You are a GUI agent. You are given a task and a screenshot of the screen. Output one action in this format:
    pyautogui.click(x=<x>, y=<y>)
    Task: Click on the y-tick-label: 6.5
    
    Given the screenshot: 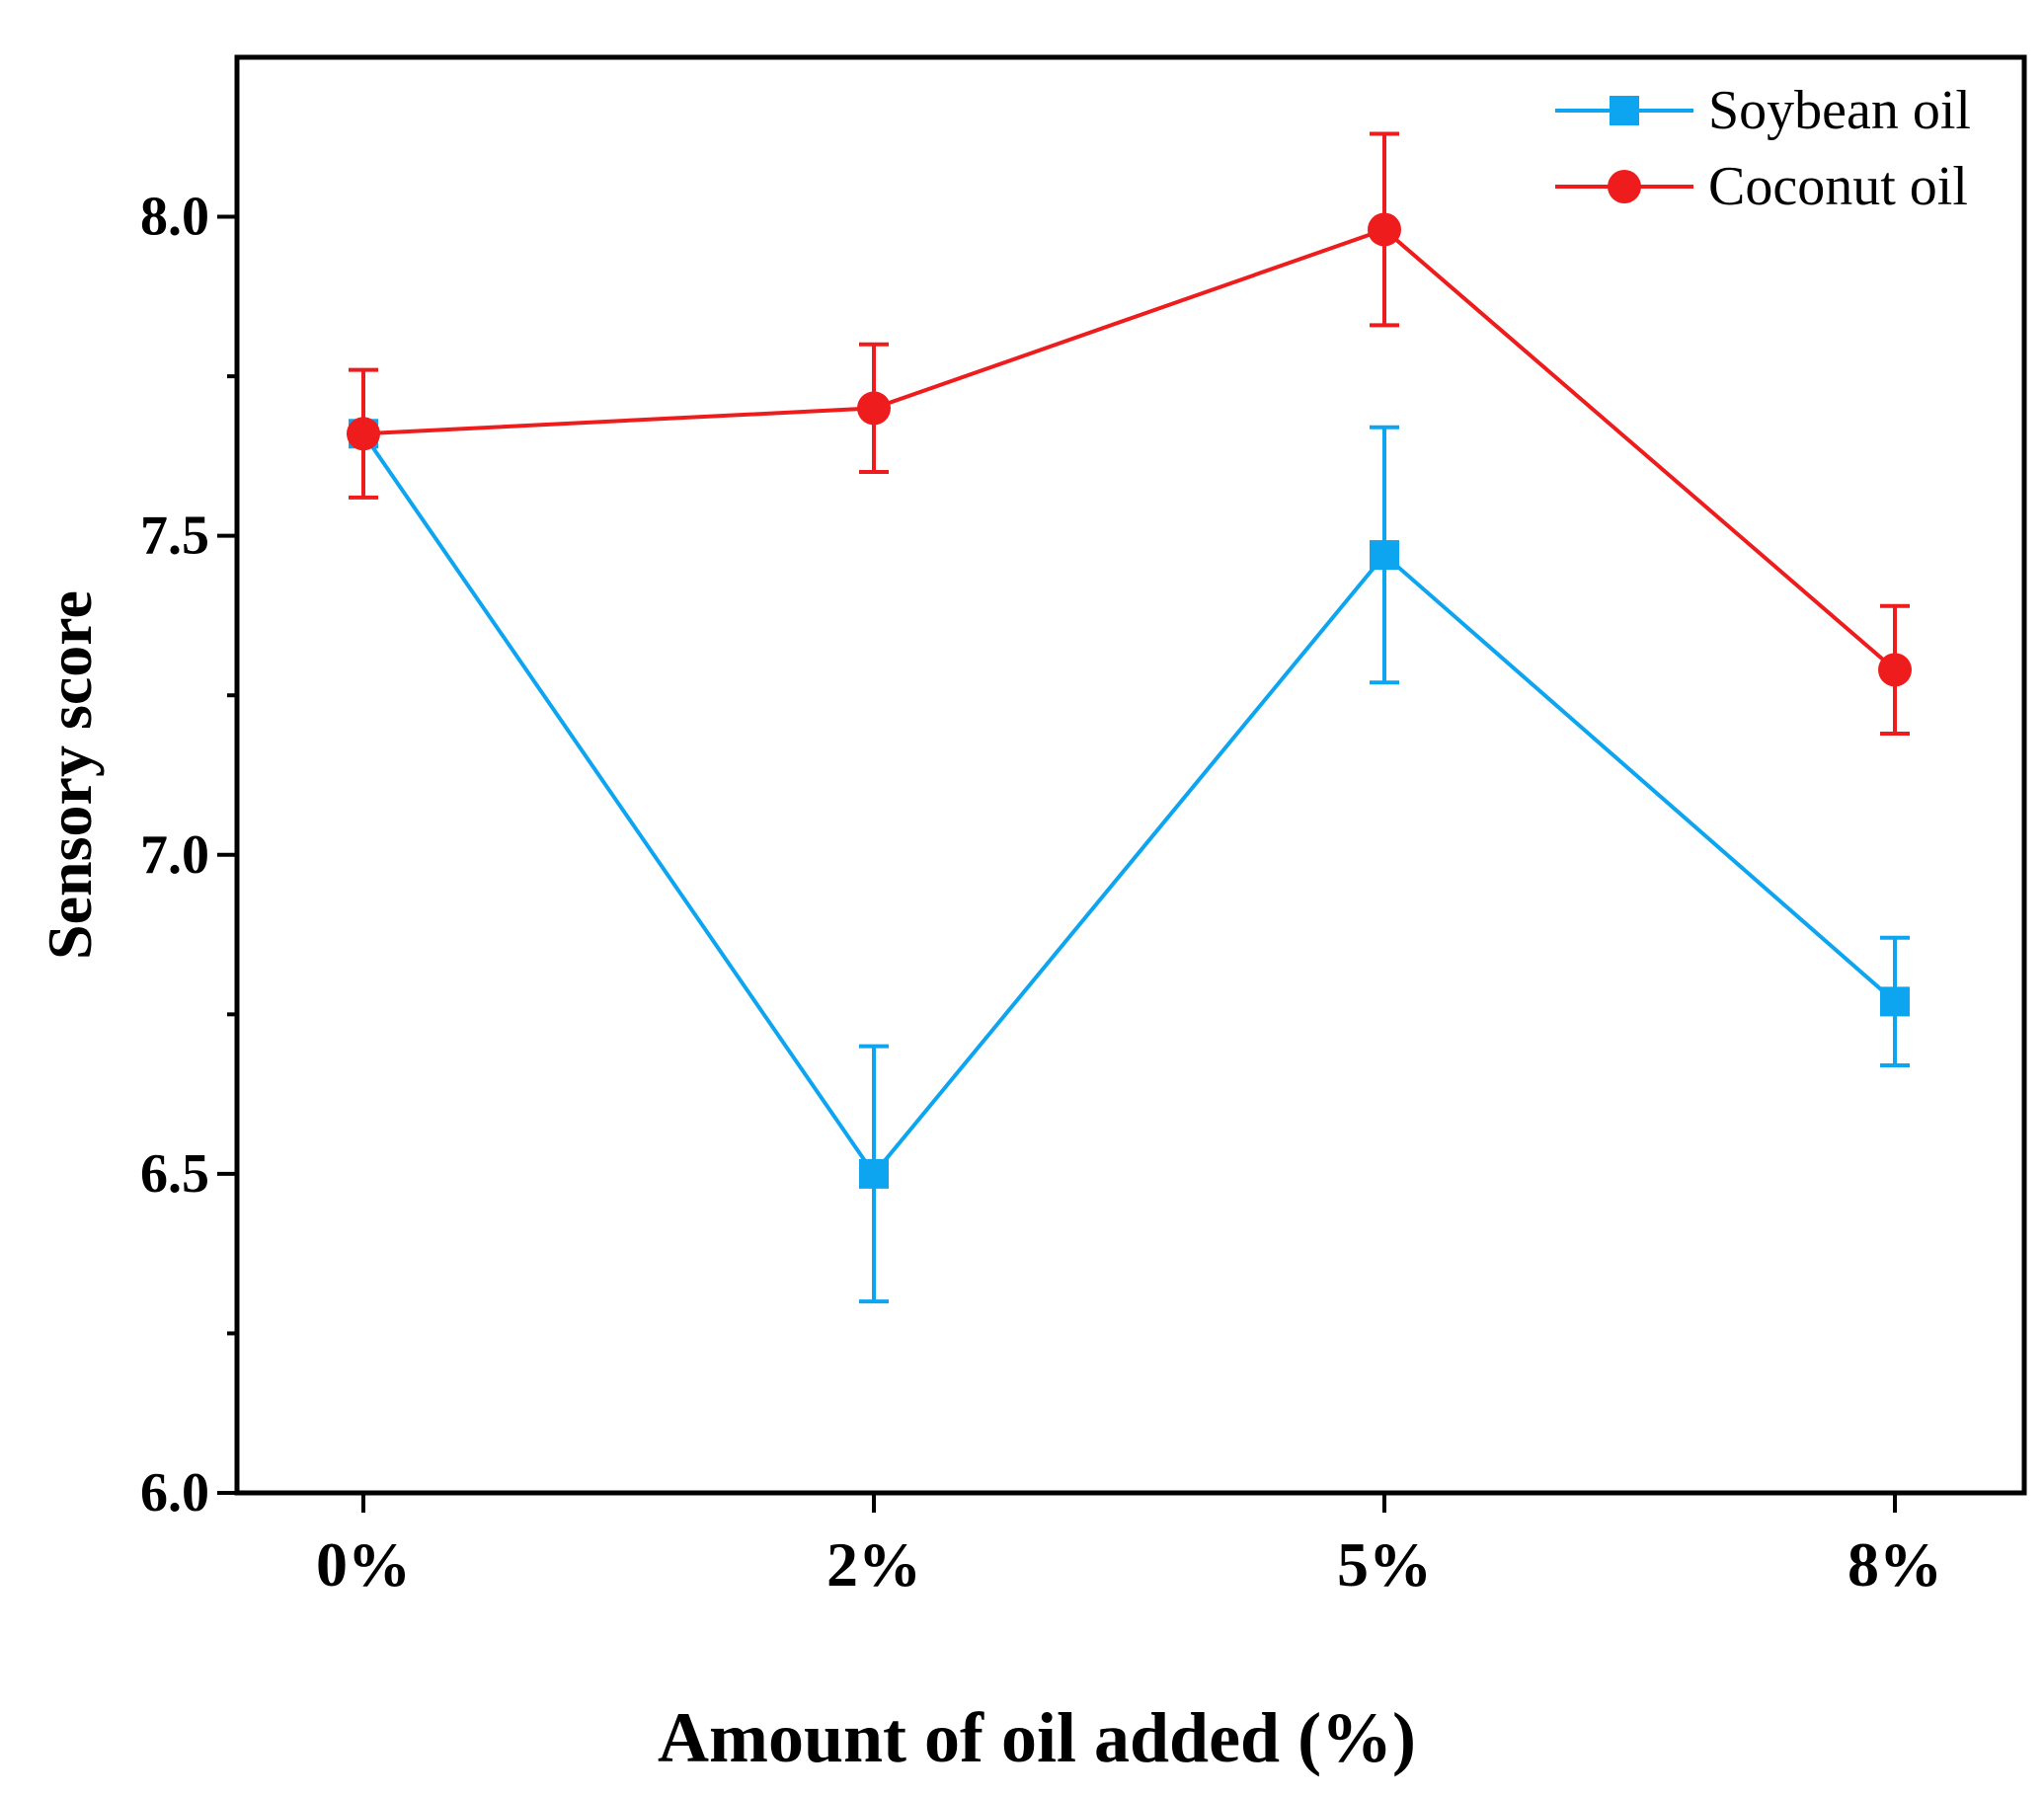 What is the action you would take?
    pyautogui.click(x=175, y=1174)
    